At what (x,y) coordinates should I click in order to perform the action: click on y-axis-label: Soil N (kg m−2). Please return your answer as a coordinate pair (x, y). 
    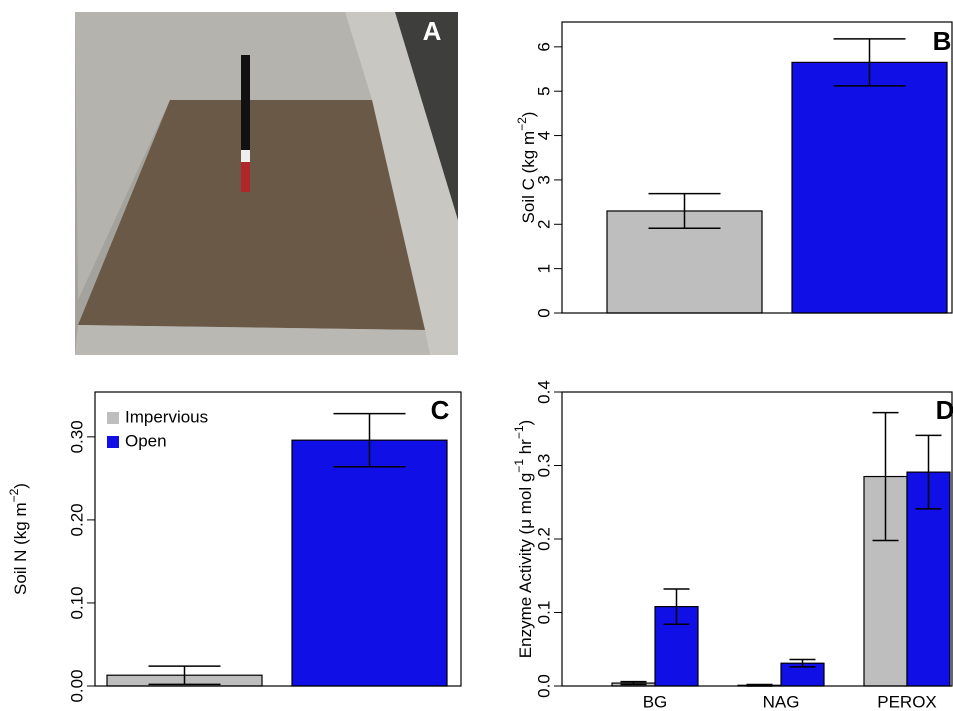
    Looking at the image, I should click on (18, 539).